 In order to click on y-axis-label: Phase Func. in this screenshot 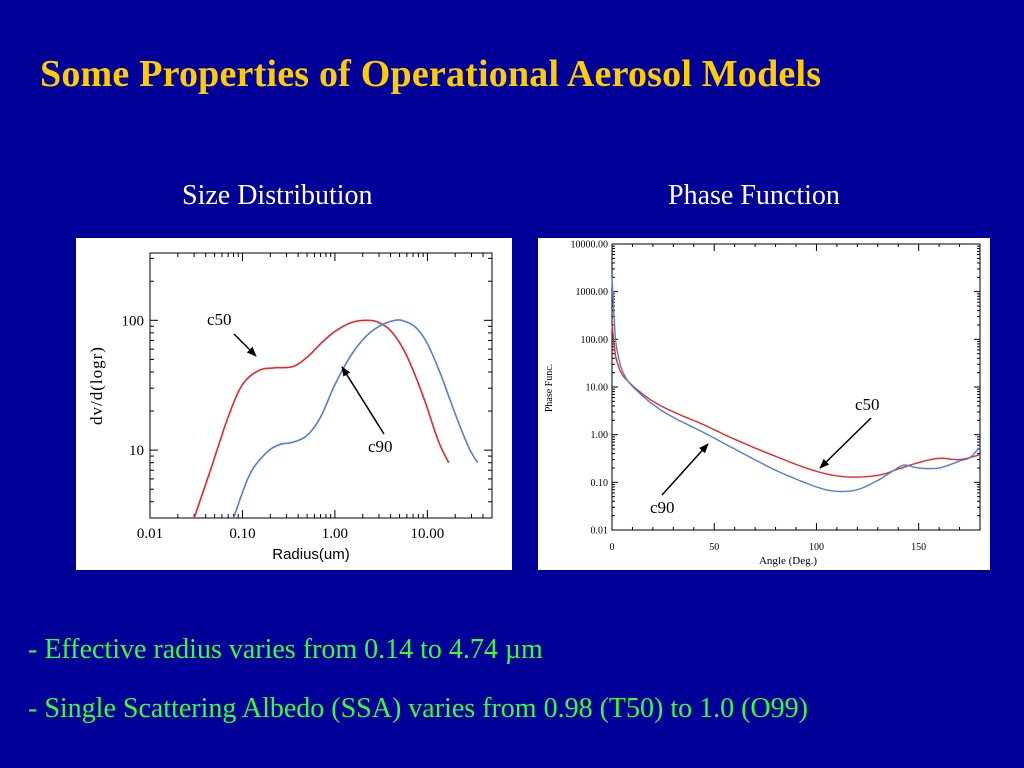, I will do `click(549, 388)`.